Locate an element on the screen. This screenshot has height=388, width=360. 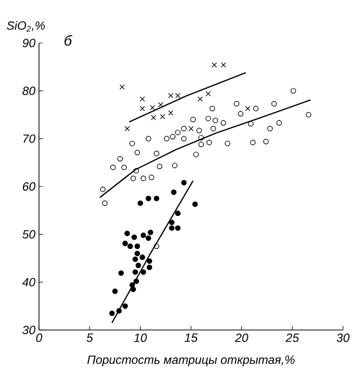
x-axis-title: Пористость матрицы открытая,% is located at coordinates (190, 361).